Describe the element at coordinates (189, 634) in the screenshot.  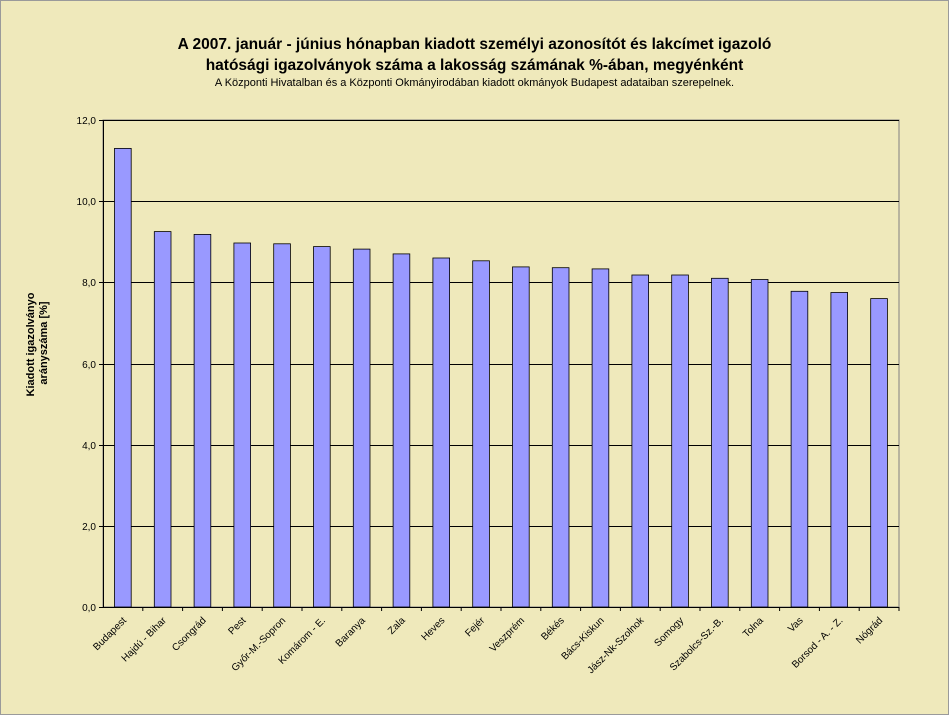
I see `x-tick-label: Csongrád` at that location.